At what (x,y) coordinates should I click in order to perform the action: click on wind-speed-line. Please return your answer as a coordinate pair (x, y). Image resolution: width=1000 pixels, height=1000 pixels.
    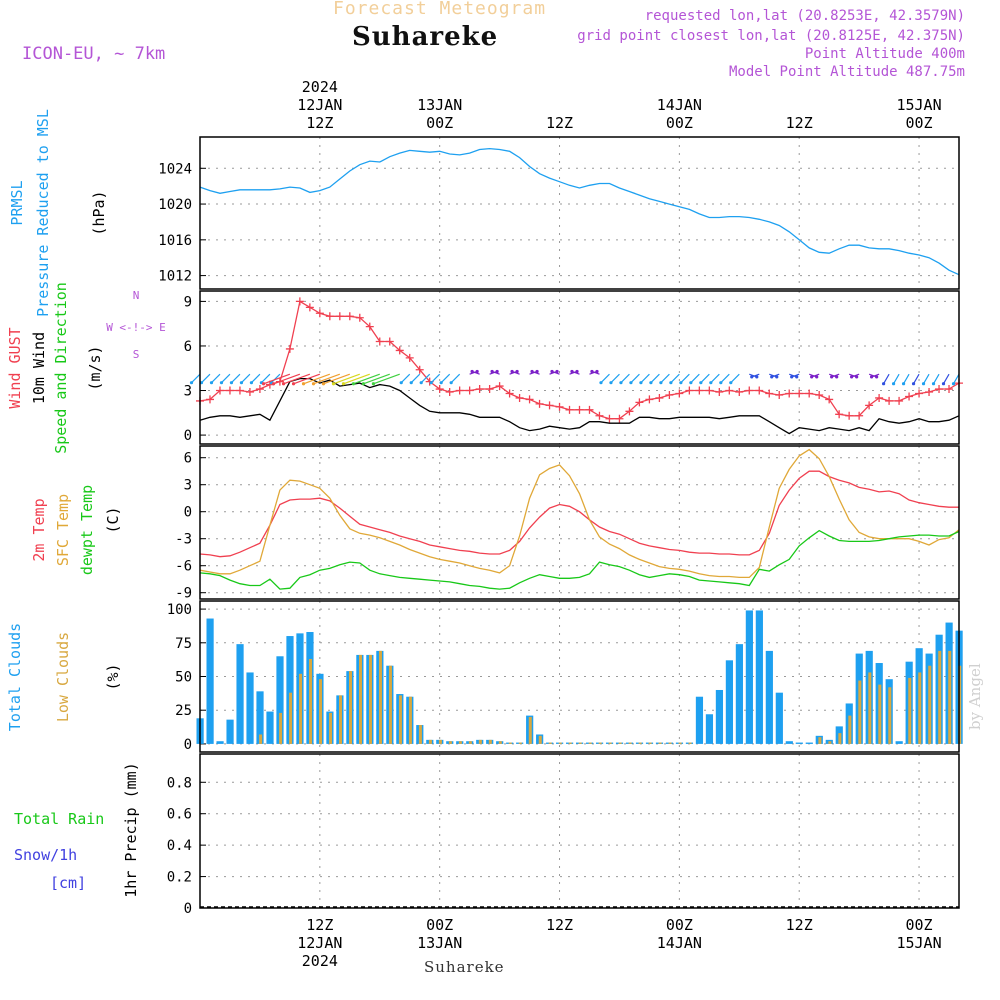
    Looking at the image, I should click on (579, 406).